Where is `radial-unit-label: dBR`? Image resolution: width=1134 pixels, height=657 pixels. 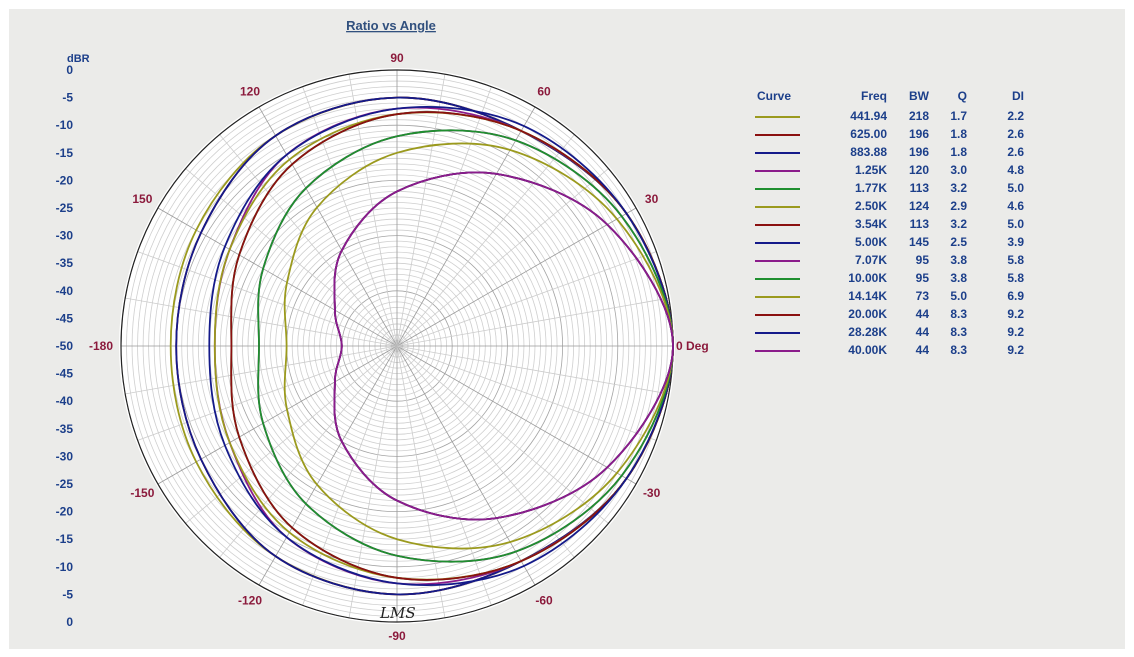
radial-unit-label: dBR is located at coordinates (78, 59).